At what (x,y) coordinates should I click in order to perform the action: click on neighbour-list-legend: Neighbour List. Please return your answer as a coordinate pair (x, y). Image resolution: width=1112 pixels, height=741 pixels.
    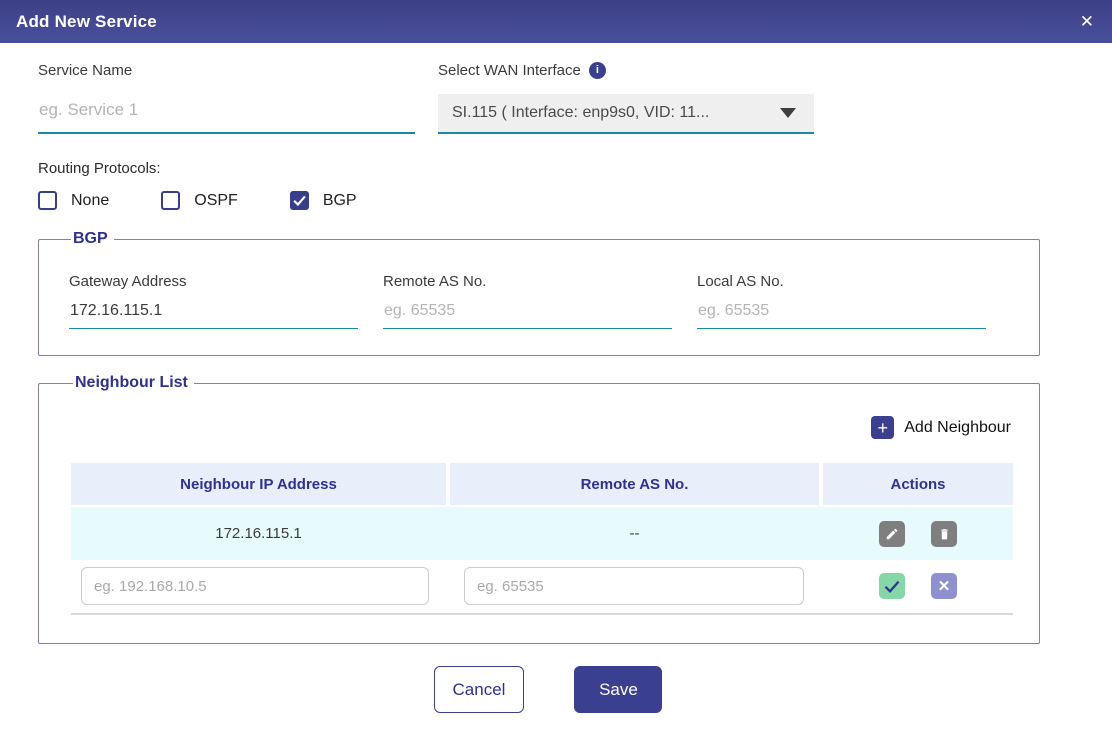
    Looking at the image, I should click on (131, 382).